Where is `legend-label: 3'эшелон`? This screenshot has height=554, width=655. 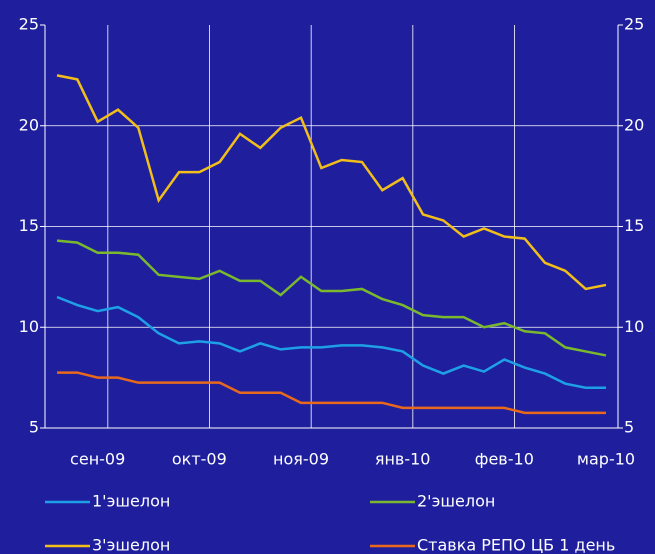 legend-label: 3'эшелон is located at coordinates (131, 545).